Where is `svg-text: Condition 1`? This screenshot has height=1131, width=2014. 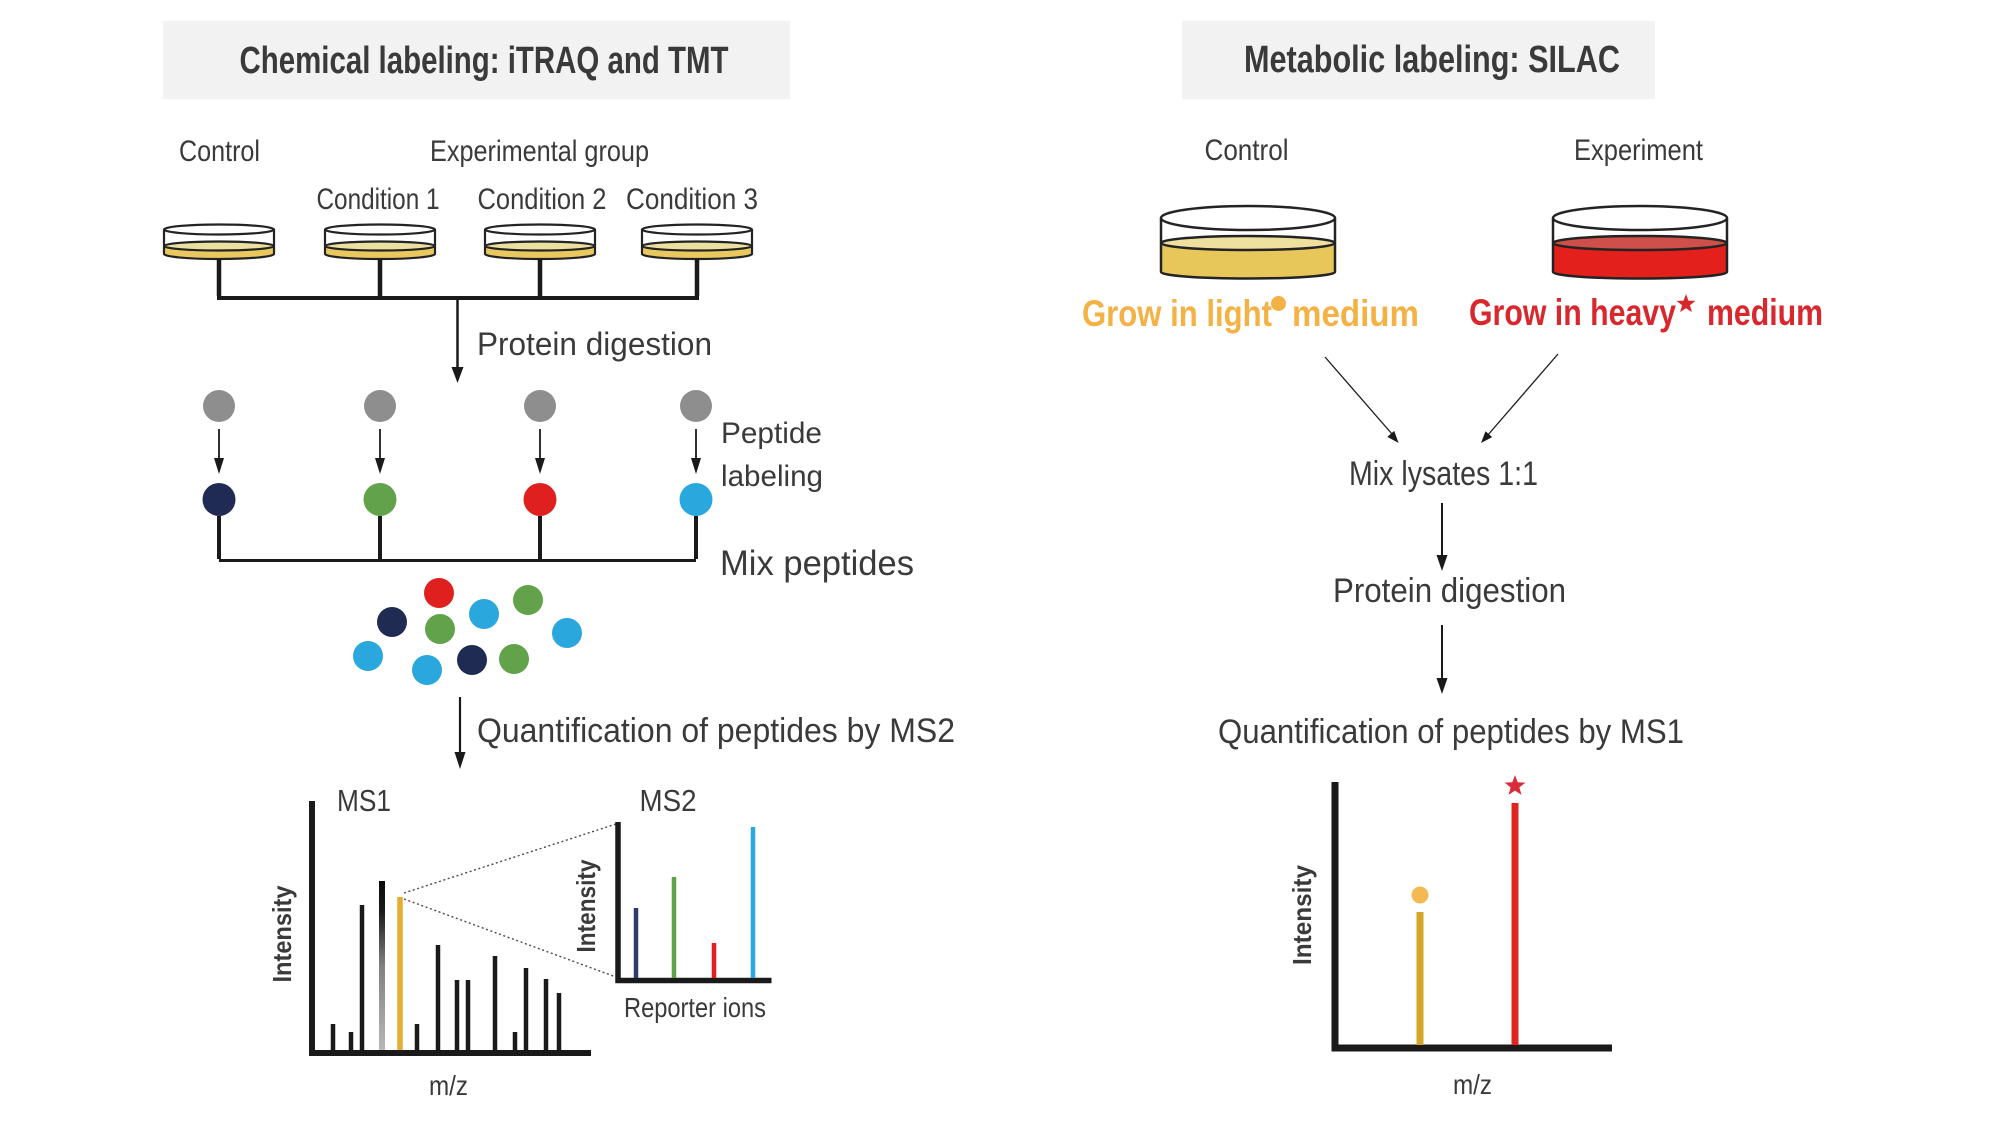 svg-text: Condition 1 is located at coordinates (378, 199).